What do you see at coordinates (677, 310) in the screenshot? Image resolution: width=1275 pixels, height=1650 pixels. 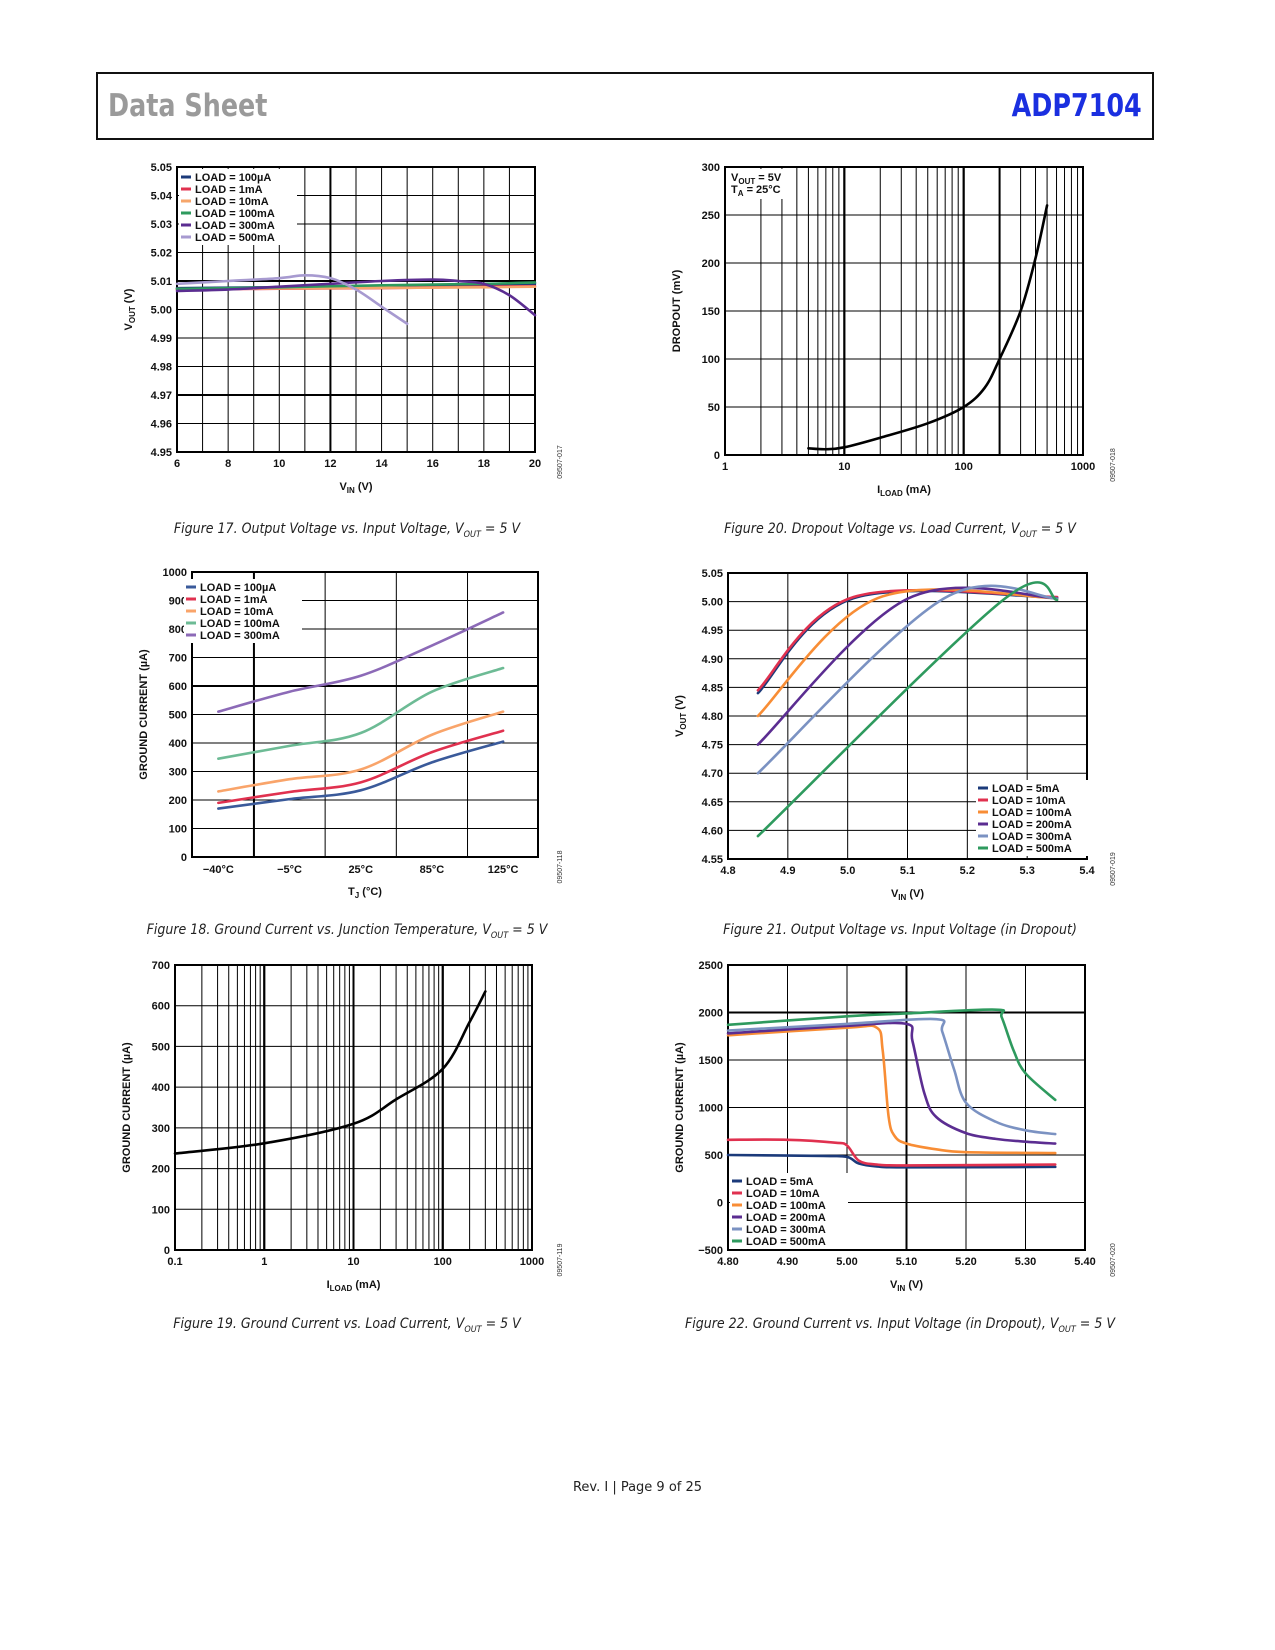 I see `y-axis-label: DROPOUT (mV)` at bounding box center [677, 310].